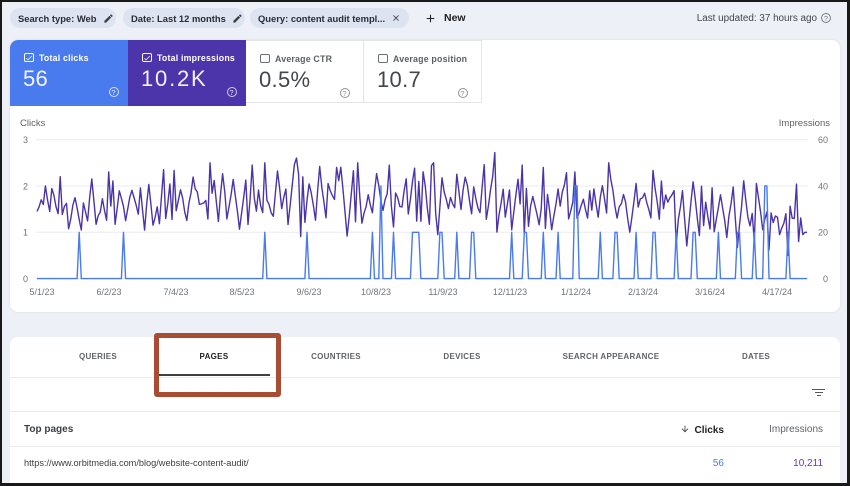  What do you see at coordinates (777, 292) in the screenshot?
I see `svg-text: 4/17/24` at bounding box center [777, 292].